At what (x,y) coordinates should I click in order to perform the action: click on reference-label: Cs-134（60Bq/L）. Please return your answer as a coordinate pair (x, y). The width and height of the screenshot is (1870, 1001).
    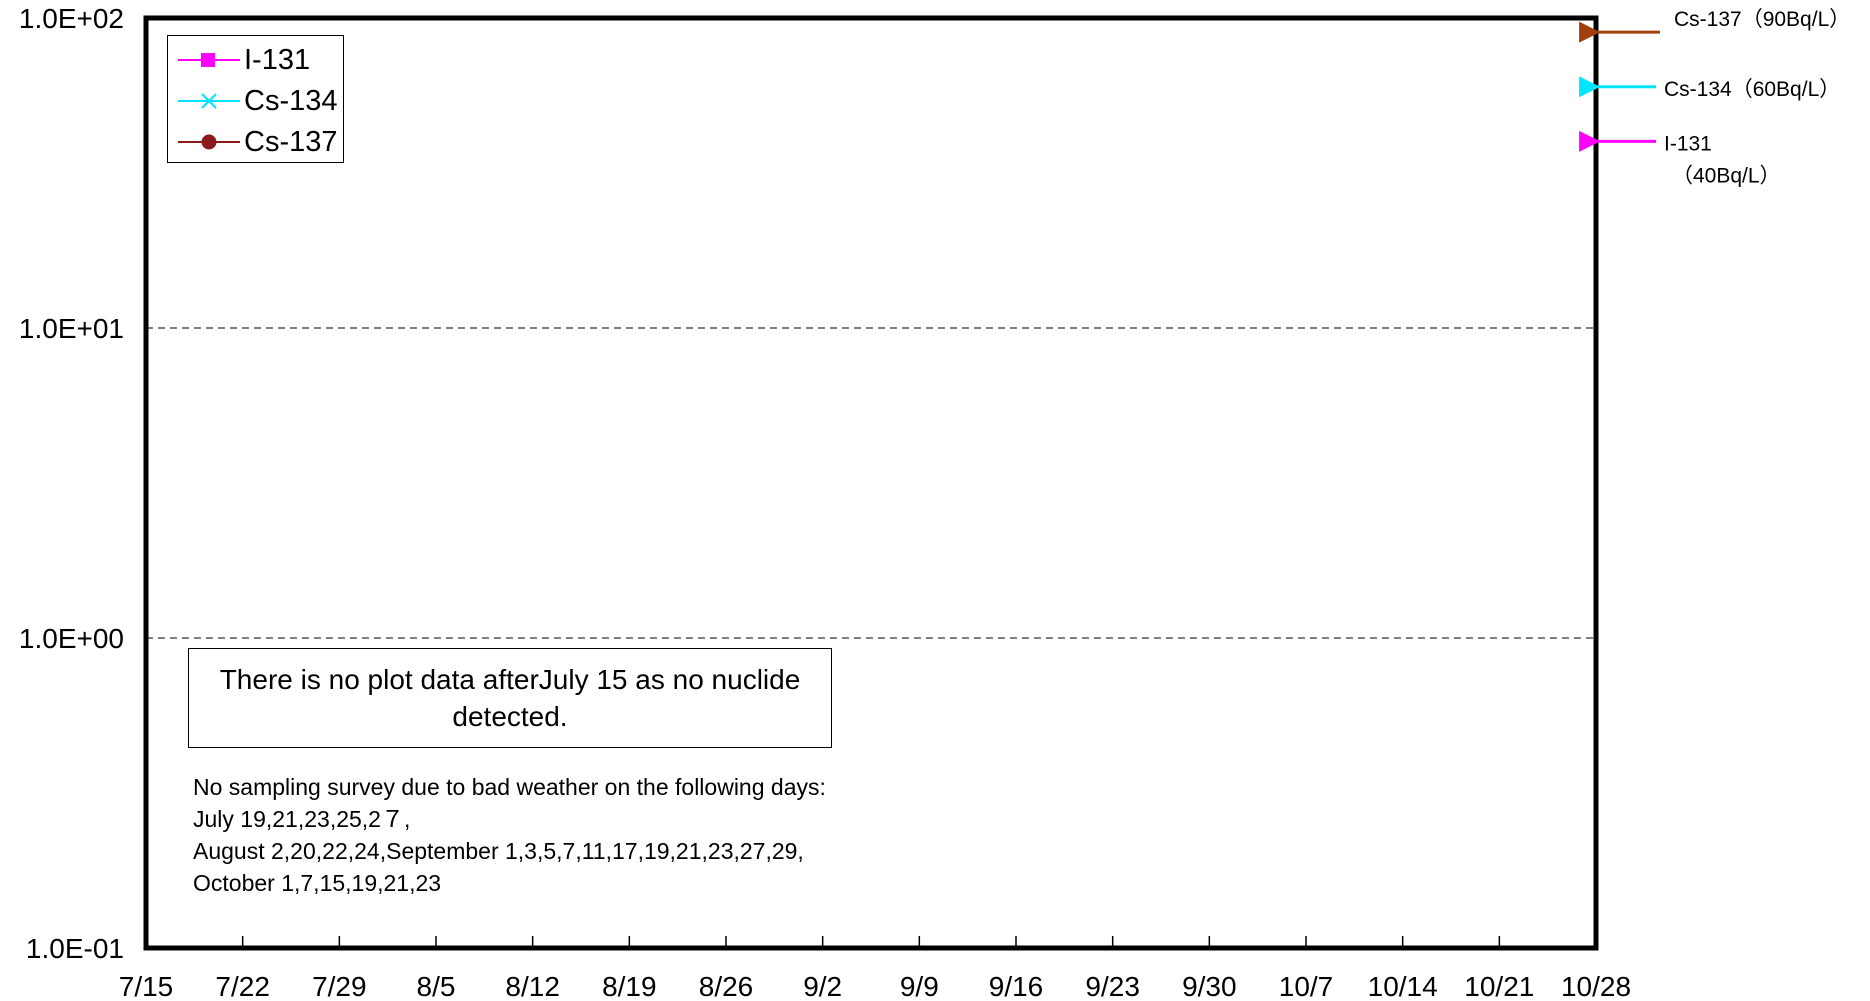
    Looking at the image, I should click on (1752, 89).